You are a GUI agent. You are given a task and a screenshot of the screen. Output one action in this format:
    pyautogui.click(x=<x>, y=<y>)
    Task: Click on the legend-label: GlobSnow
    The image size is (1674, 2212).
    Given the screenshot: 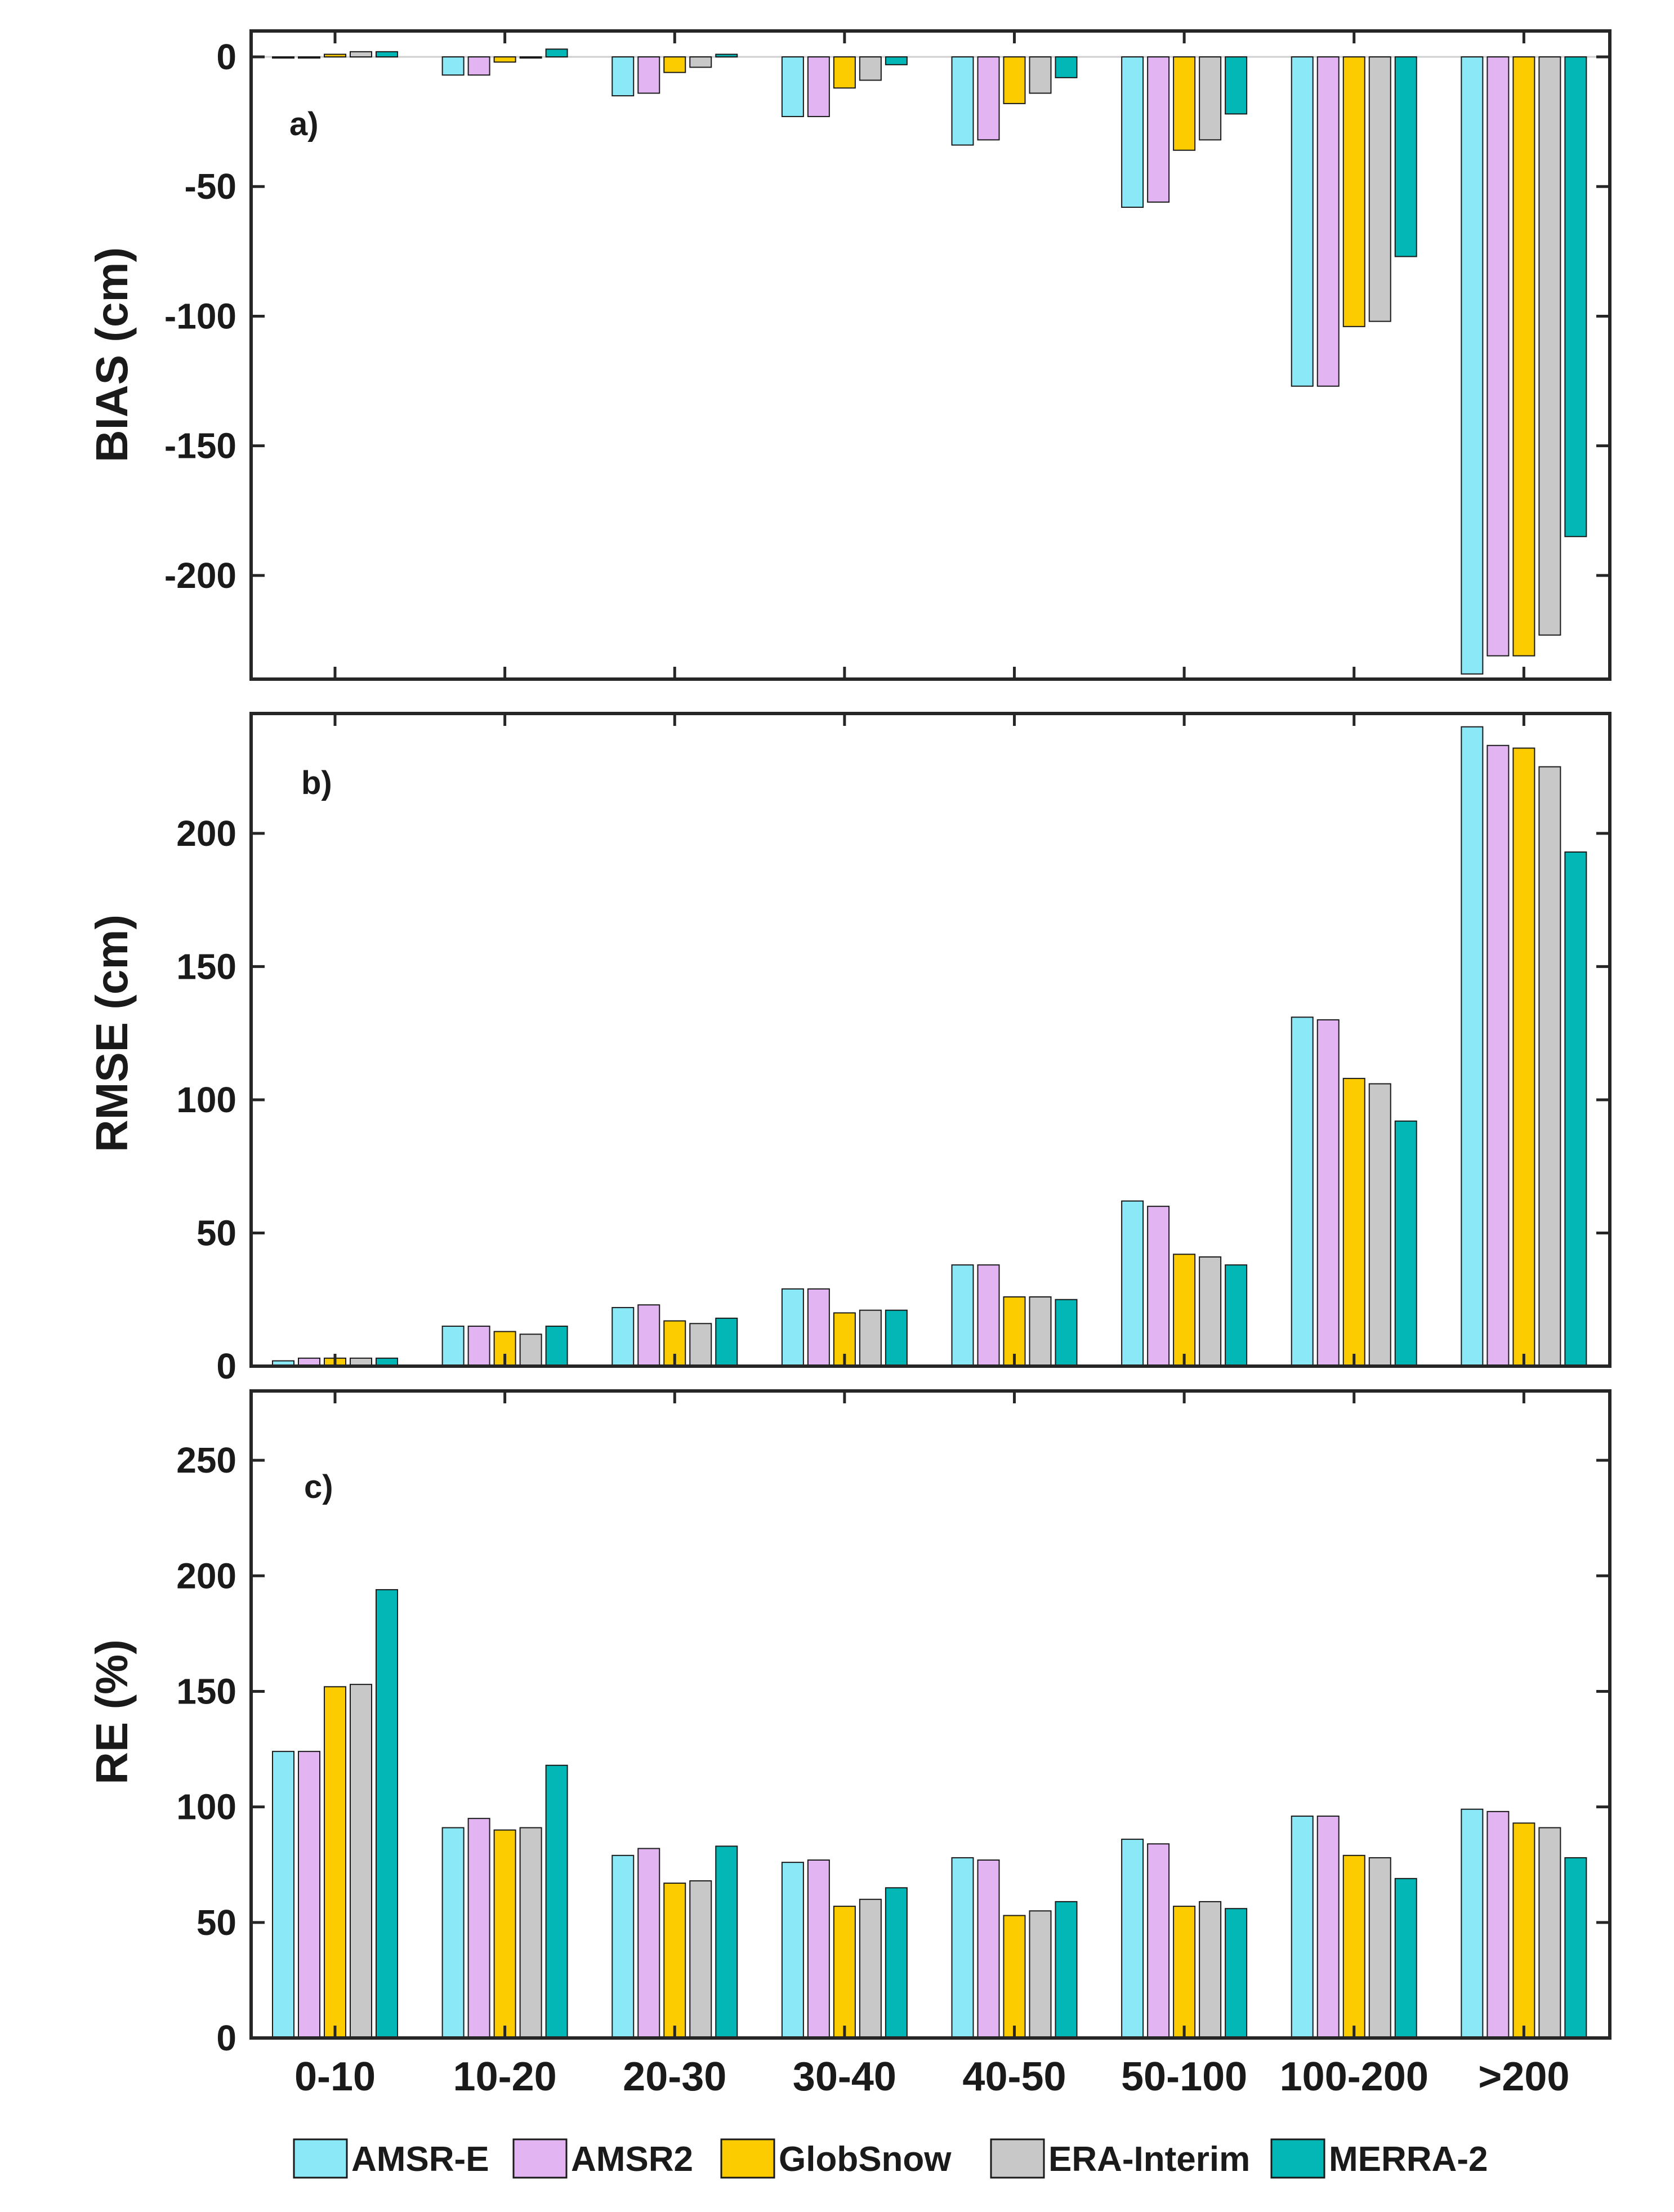 What is the action you would take?
    pyautogui.click(x=865, y=2159)
    